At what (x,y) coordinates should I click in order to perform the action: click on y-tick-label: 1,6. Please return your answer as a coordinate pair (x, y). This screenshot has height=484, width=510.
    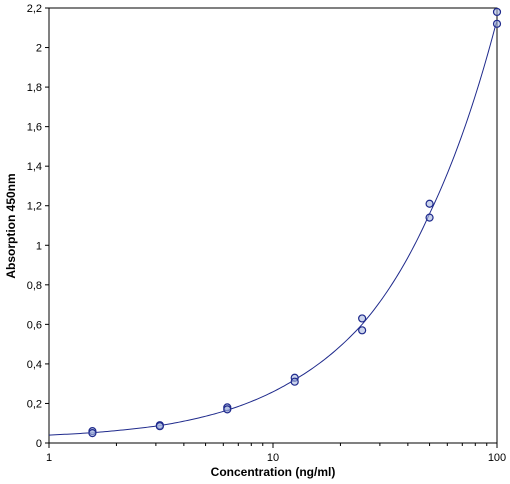
    Looking at the image, I should click on (34, 128).